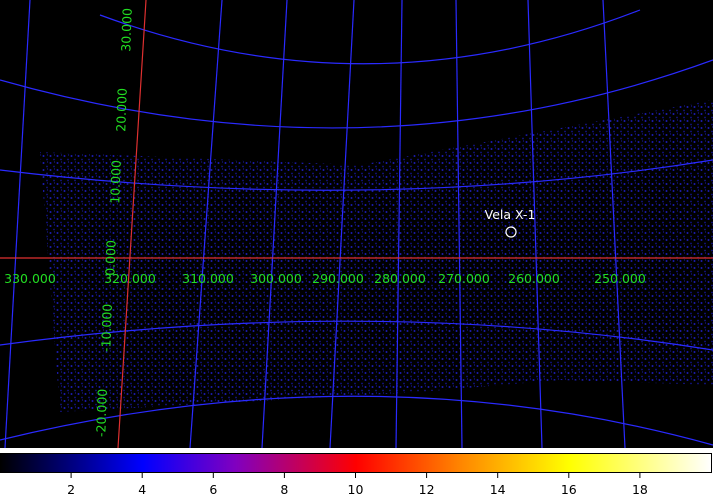 The image size is (713, 498). Describe the element at coordinates (121, 110) in the screenshot. I see `latitude-label: 20.000` at that location.